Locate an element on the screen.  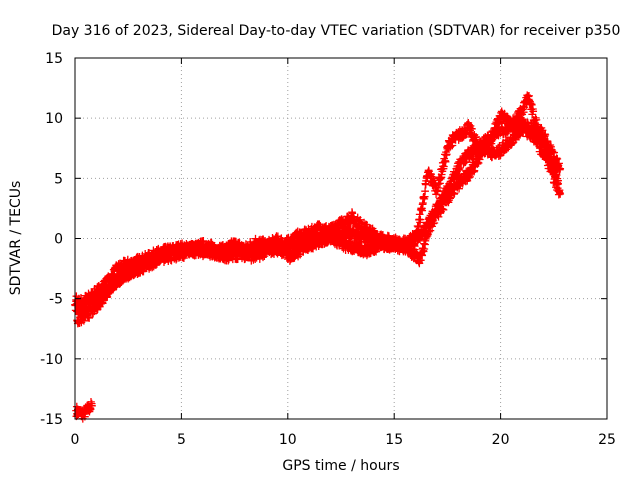
x-axis-label: GPS time / hours is located at coordinates (340, 466).